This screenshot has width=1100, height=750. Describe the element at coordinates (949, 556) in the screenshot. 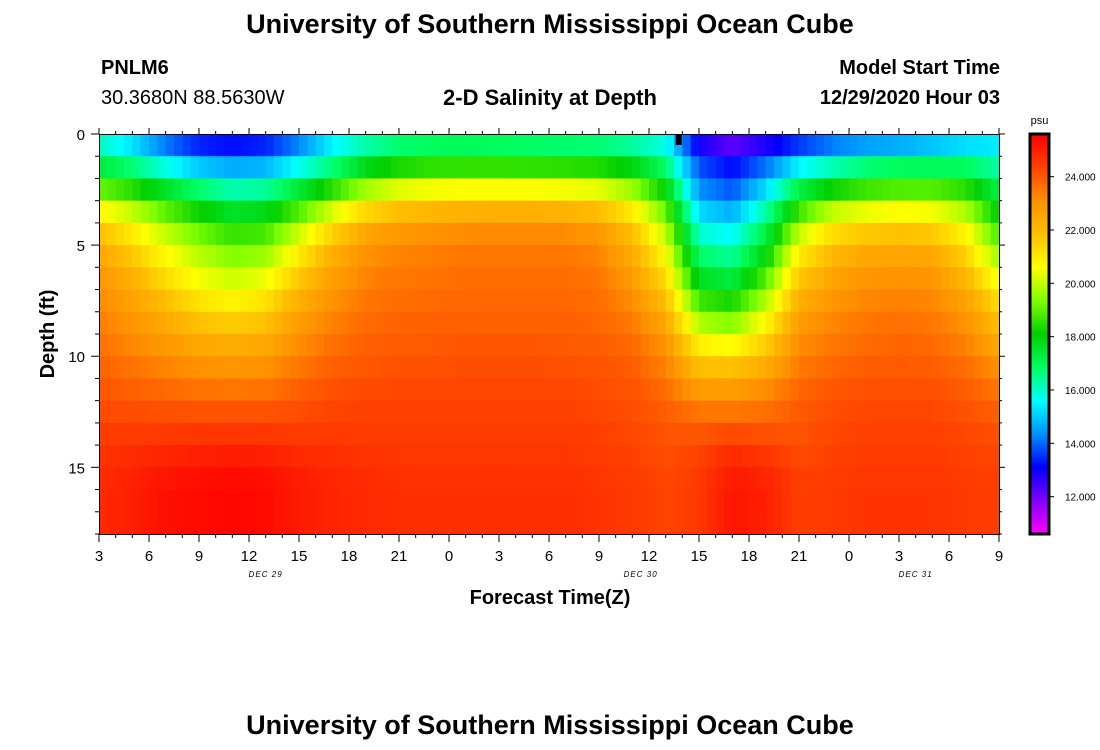

I see `x-tick-label: 6` at that location.